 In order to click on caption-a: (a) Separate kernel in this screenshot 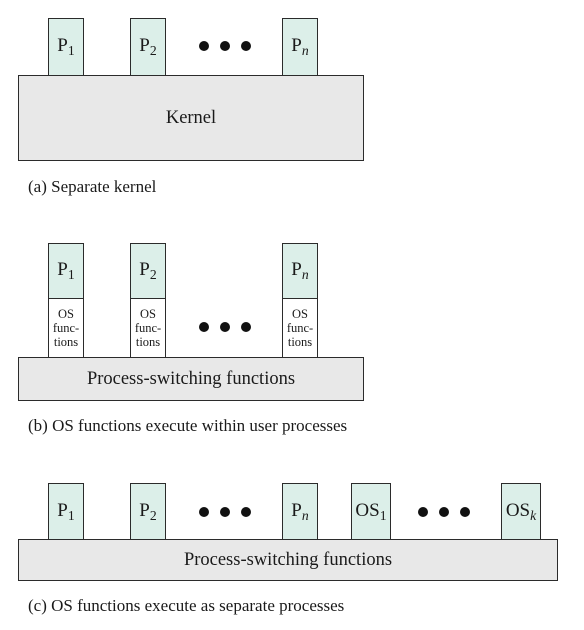, I will do `click(92, 186)`.